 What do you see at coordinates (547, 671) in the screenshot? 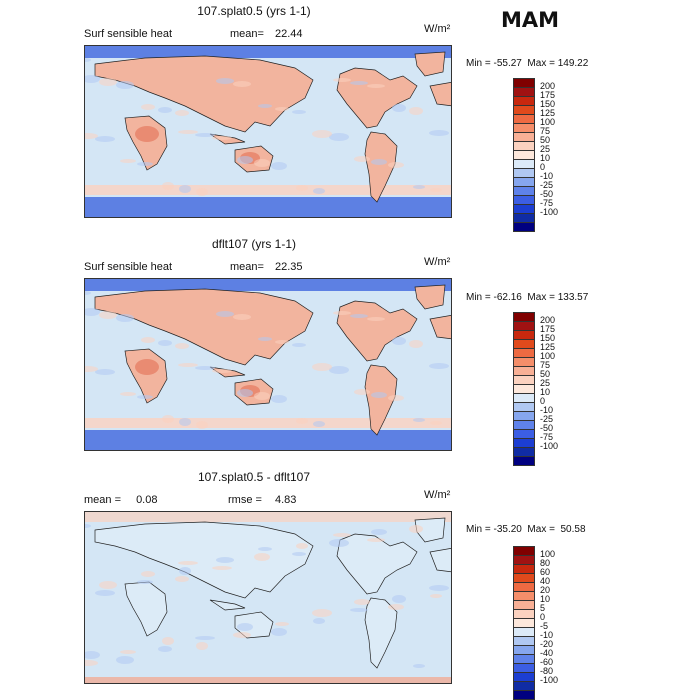
I see `colorbar-label: -80` at bounding box center [547, 671].